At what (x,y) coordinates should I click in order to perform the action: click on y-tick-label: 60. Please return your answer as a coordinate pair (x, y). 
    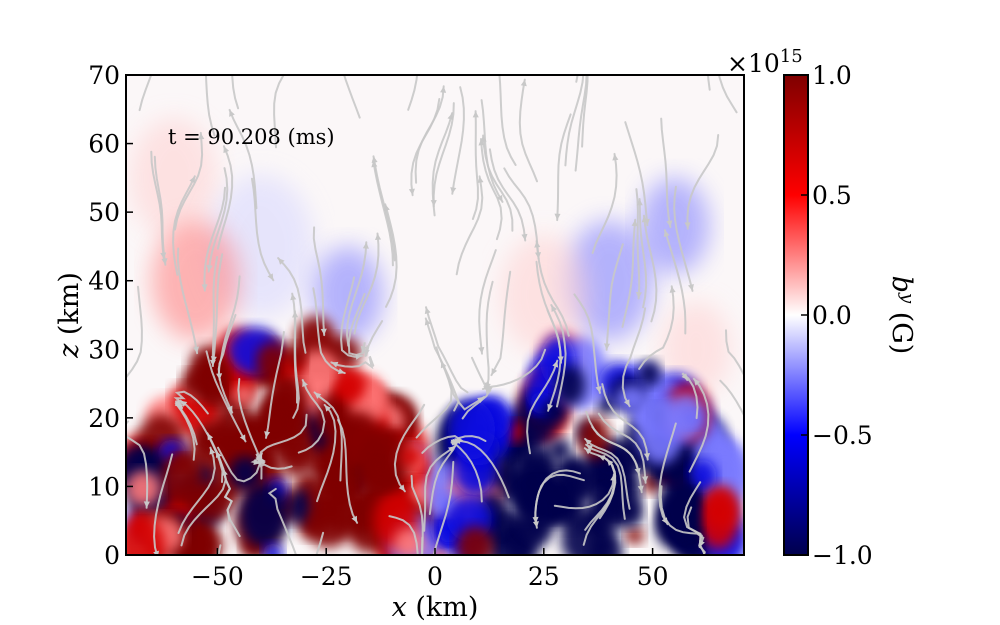
    Looking at the image, I should click on (104, 144).